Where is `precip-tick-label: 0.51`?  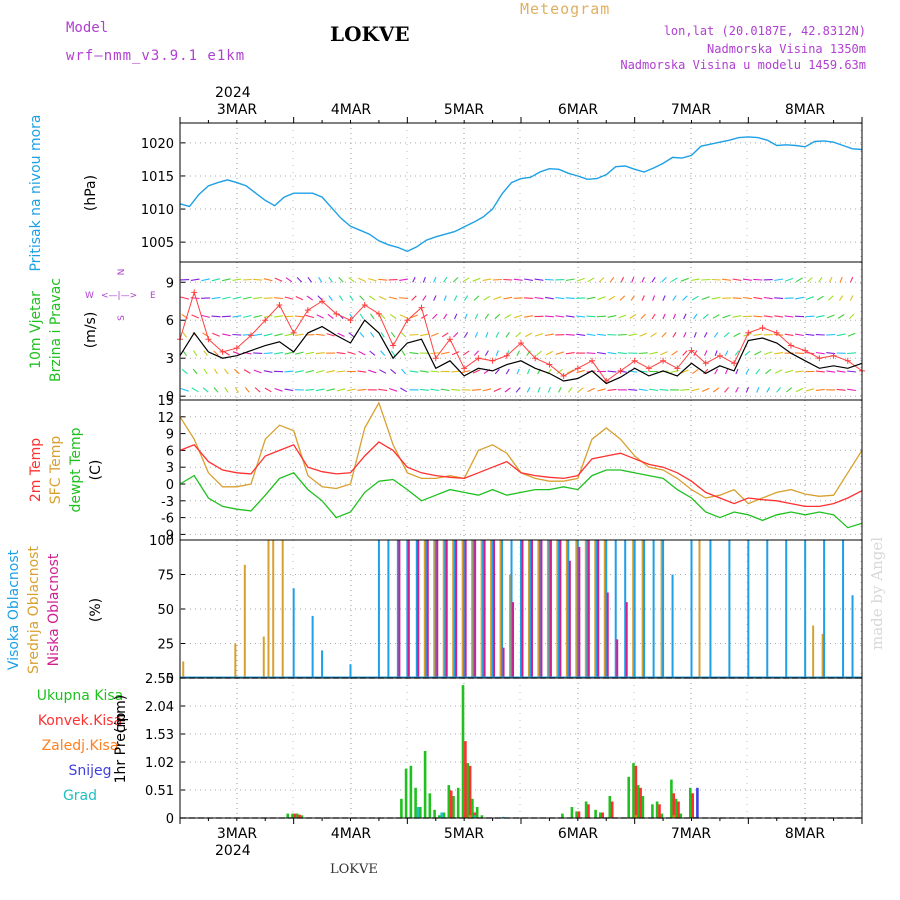
precip-tick-label: 0.51 is located at coordinates (159, 791).